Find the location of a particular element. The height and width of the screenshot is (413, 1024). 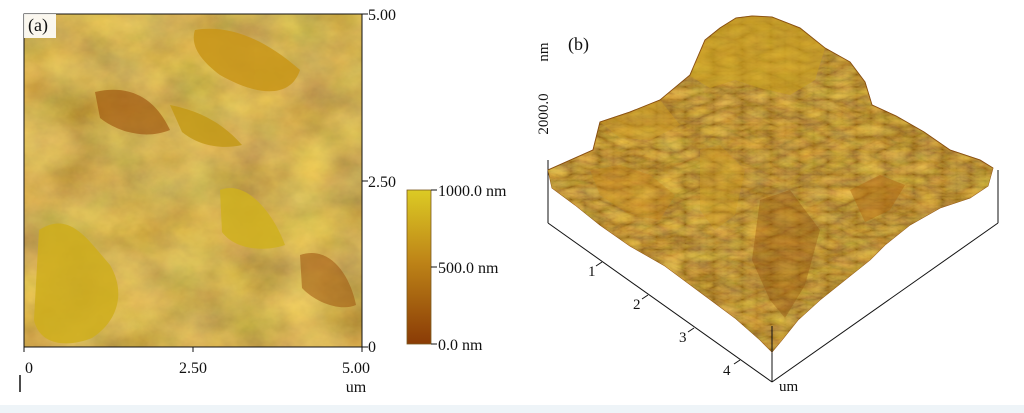

panel-a-label: (a) is located at coordinates (38, 25).